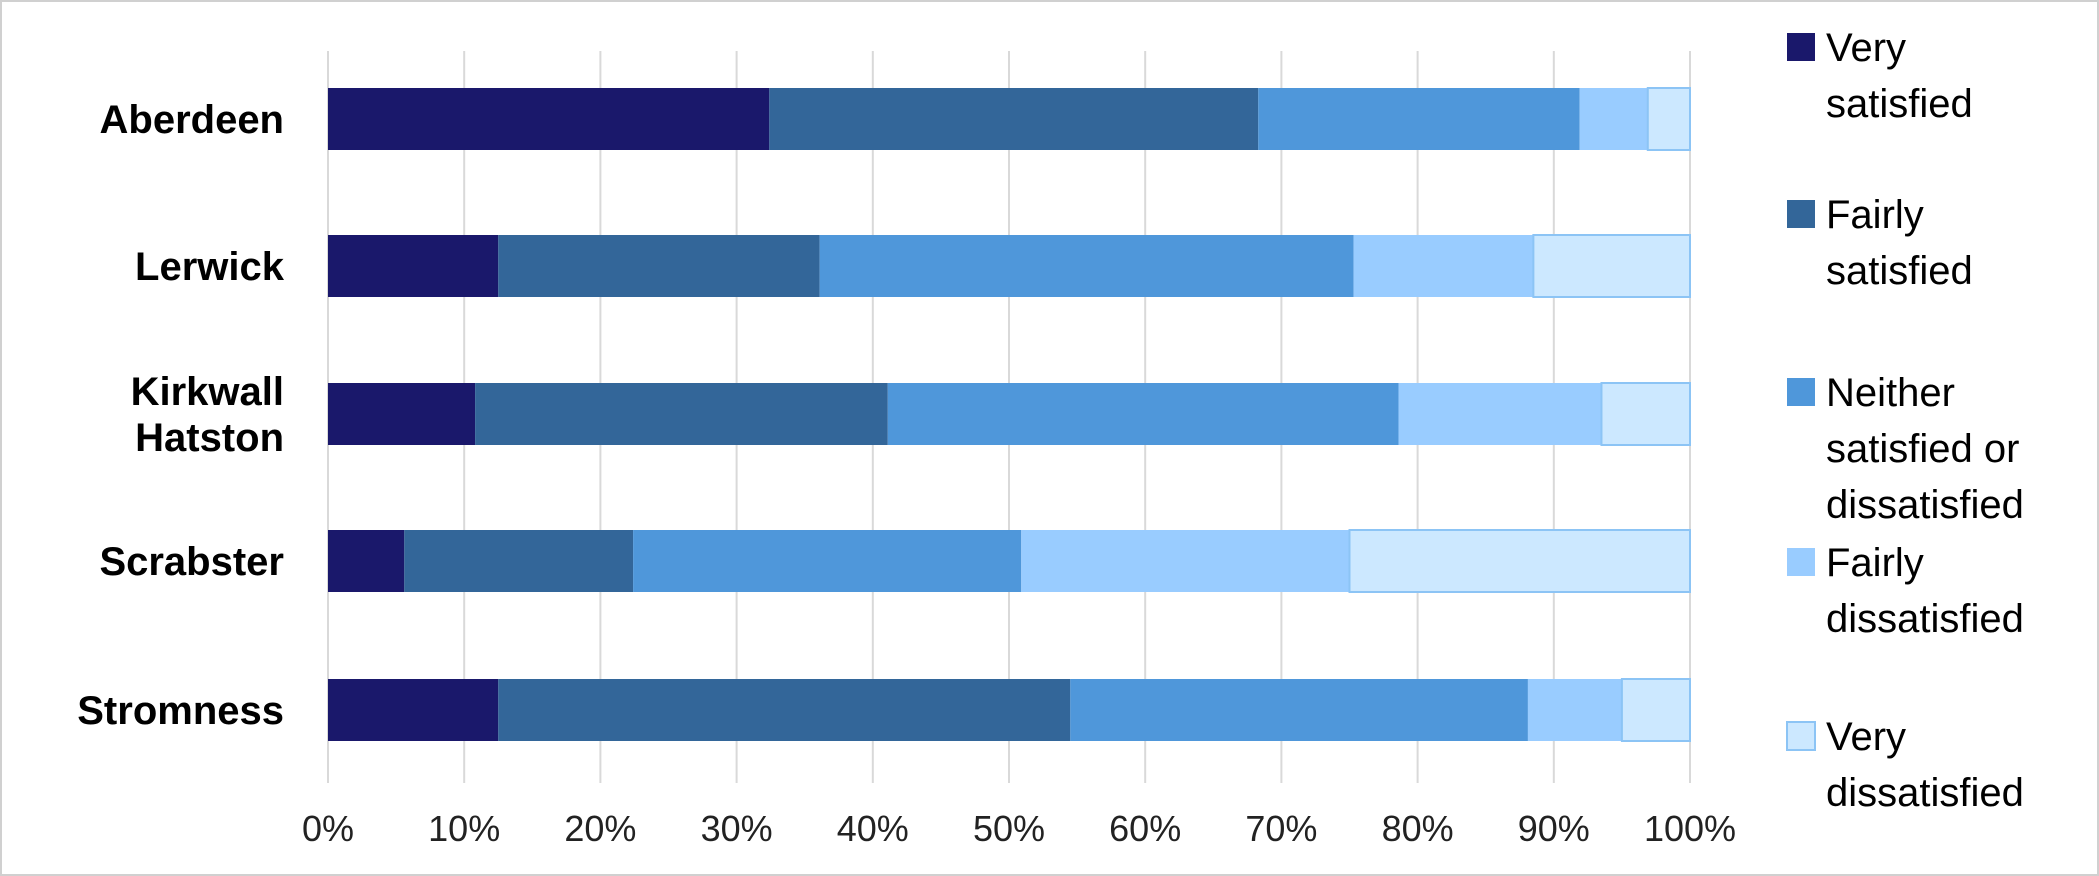  I want to click on x-tick-label: 70%, so click(1281, 828).